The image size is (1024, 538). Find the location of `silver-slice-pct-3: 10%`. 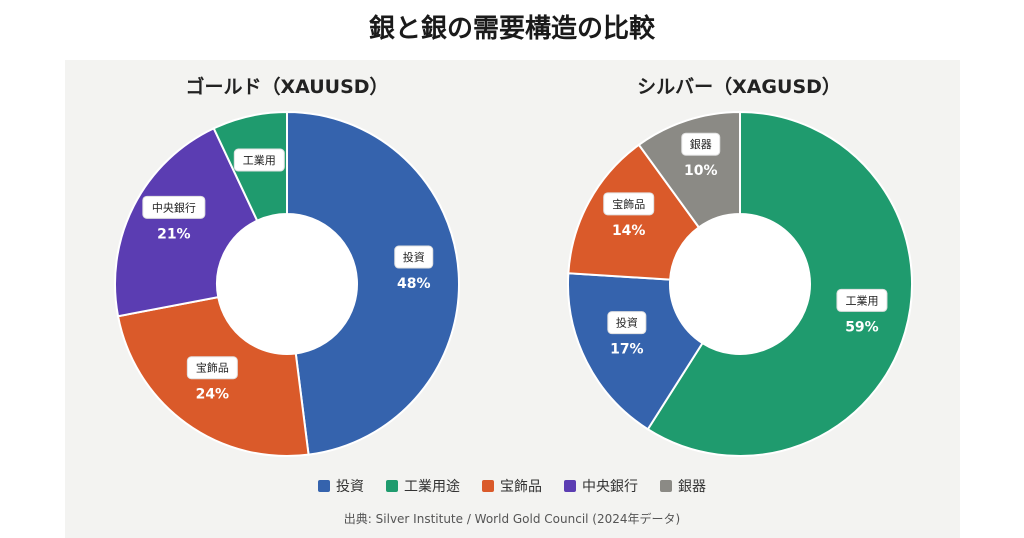

silver-slice-pct-3: 10% is located at coordinates (701, 171).